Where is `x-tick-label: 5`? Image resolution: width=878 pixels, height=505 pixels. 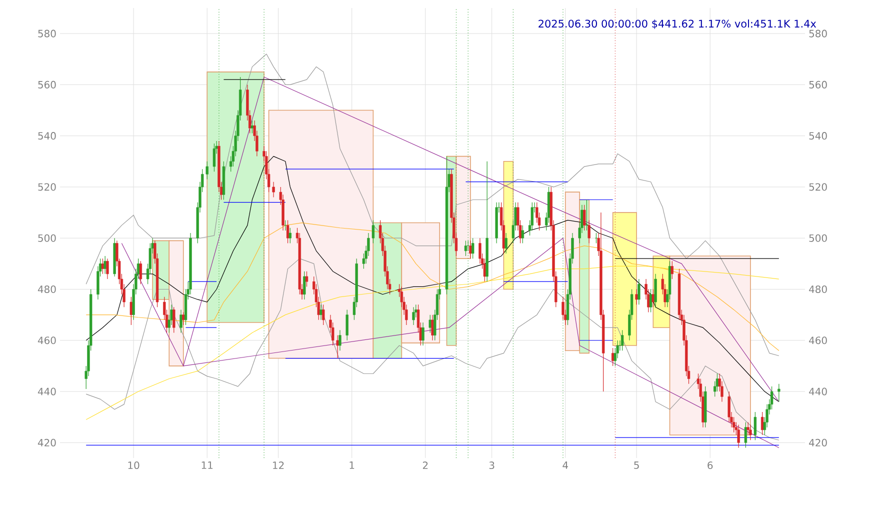 x-tick-label: 5 is located at coordinates (636, 465).